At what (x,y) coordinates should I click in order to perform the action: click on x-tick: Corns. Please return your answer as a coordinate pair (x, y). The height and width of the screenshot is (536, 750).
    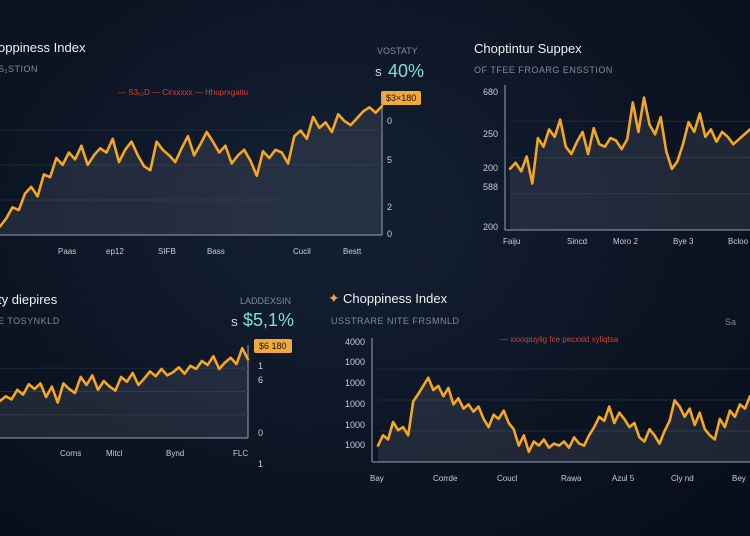
    Looking at the image, I should click on (71, 453).